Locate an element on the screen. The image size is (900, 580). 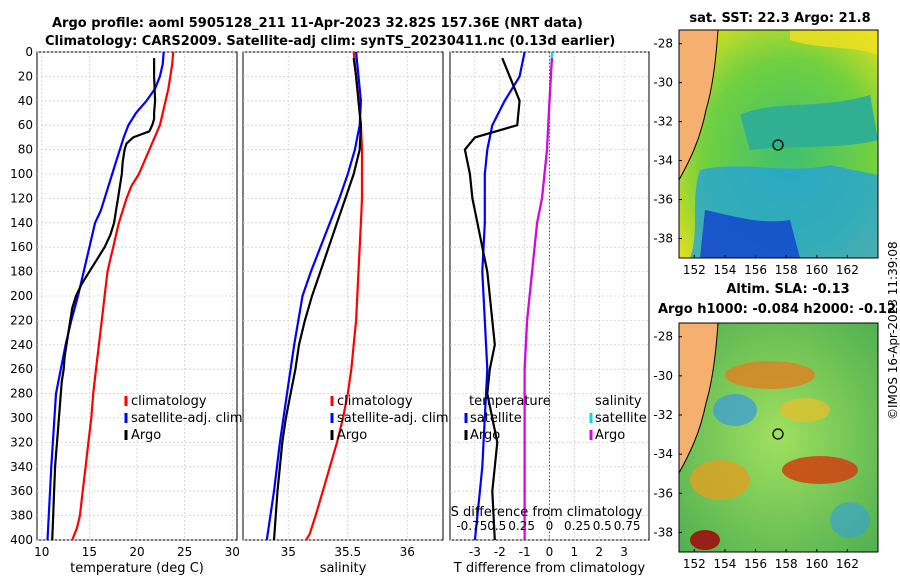
y-tick-label: 80 is located at coordinates (25, 150).